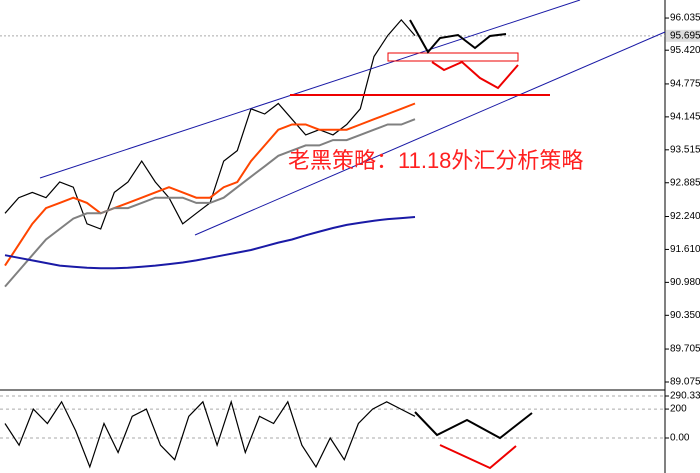  I want to click on last-price-tag, so click(683, 35).